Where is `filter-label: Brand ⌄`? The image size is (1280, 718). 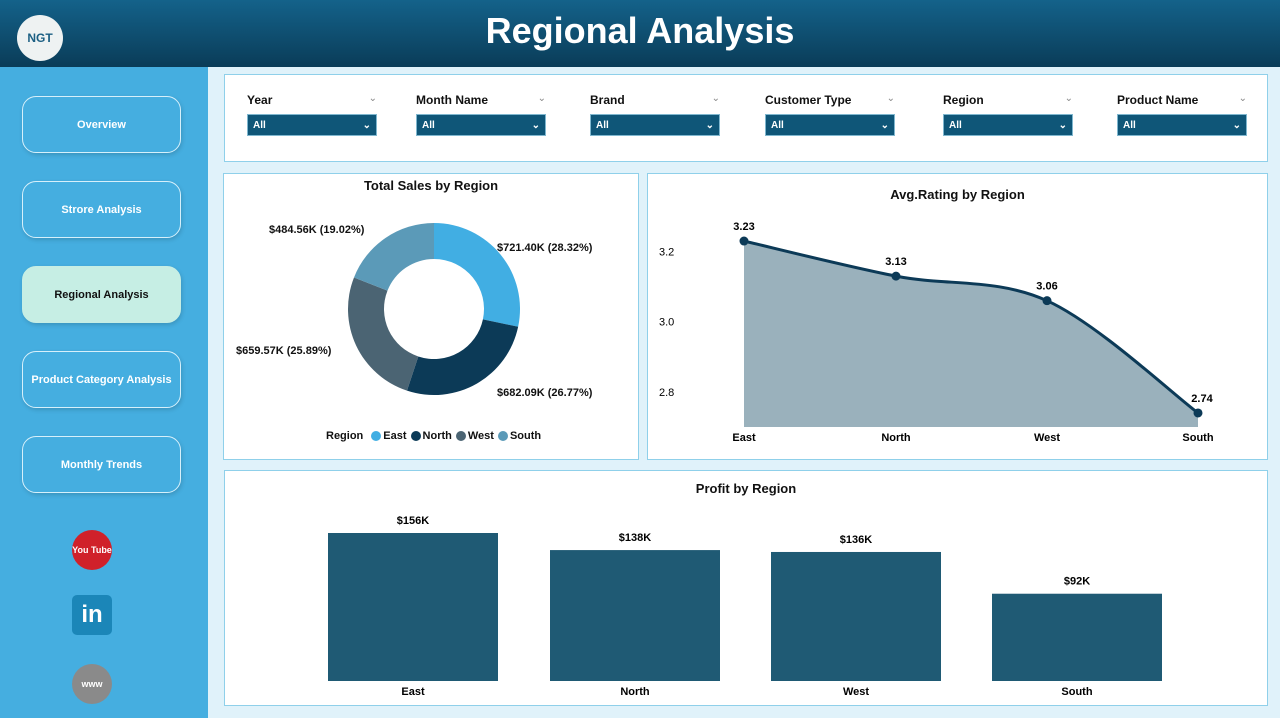 filter-label: Brand ⌄ is located at coordinates (655, 100).